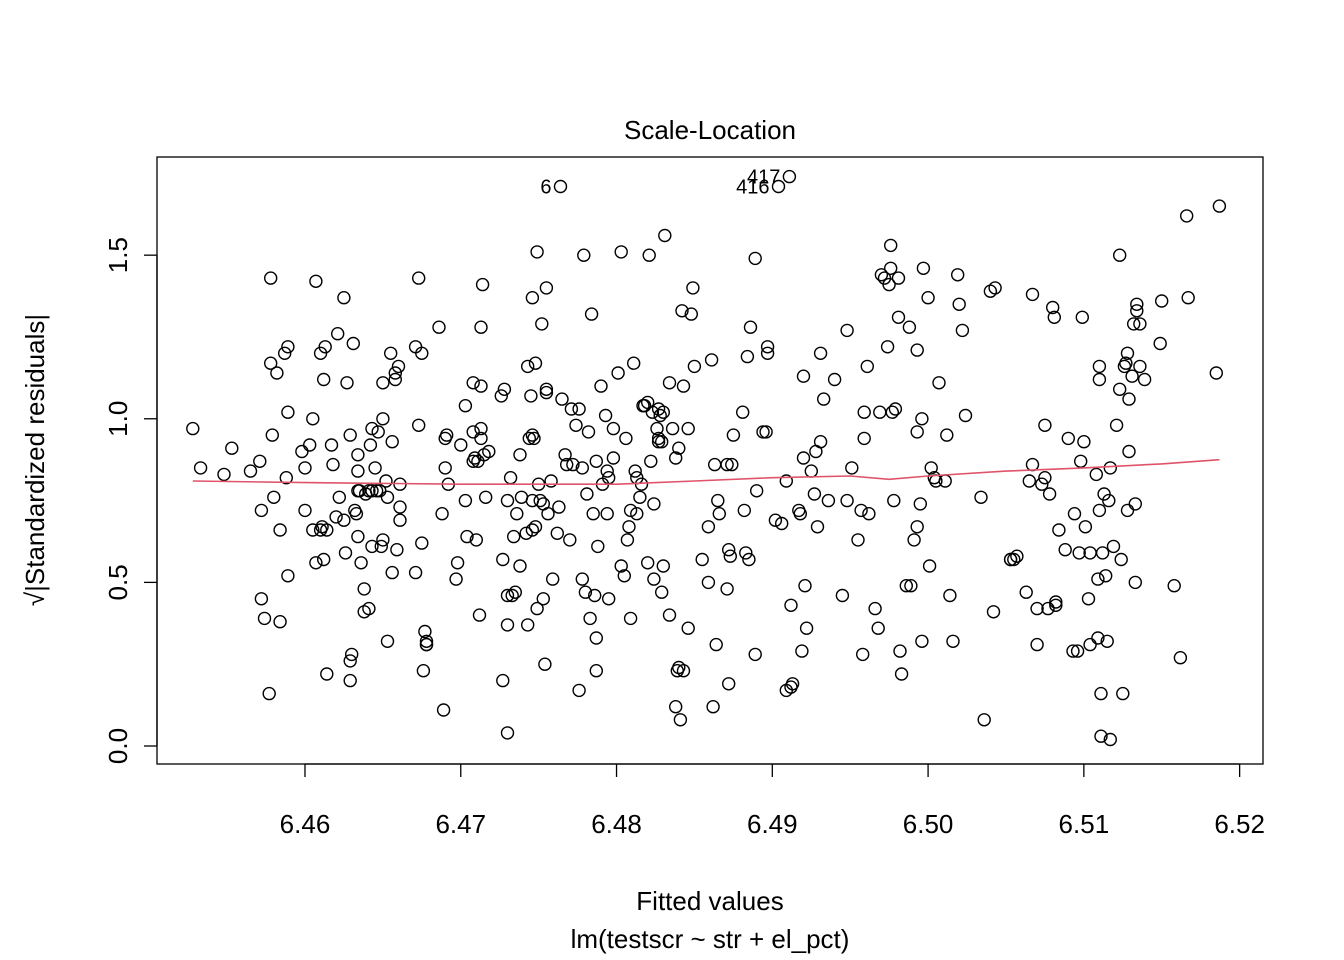 The width and height of the screenshot is (1344, 960). I want to click on y-tick-label: 1.0, so click(118, 419).